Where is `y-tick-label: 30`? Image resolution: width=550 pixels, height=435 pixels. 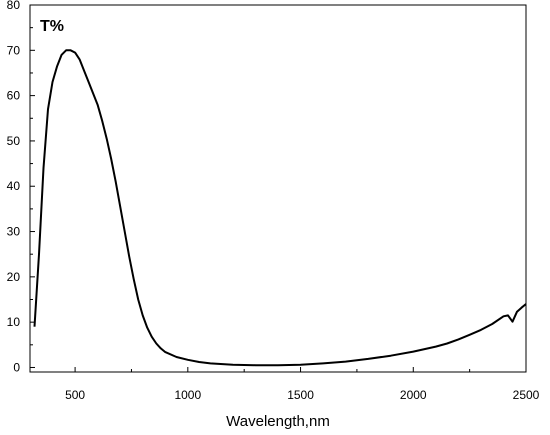 y-tick-label: 30 is located at coordinates (14, 232).